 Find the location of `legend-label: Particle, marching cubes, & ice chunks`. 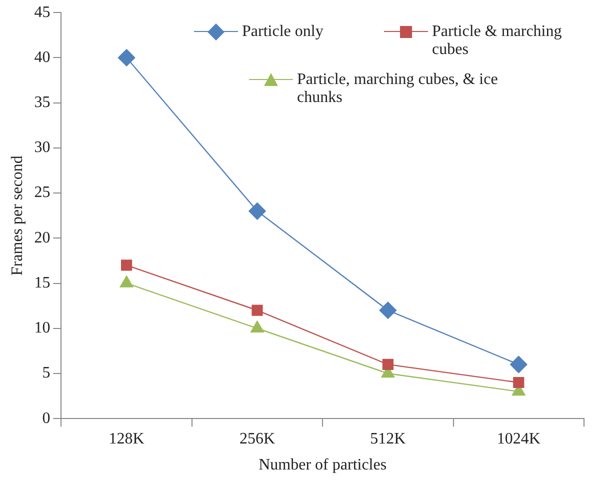

legend-label: Particle, marching cubes, & ice chunks is located at coordinates (398, 88).